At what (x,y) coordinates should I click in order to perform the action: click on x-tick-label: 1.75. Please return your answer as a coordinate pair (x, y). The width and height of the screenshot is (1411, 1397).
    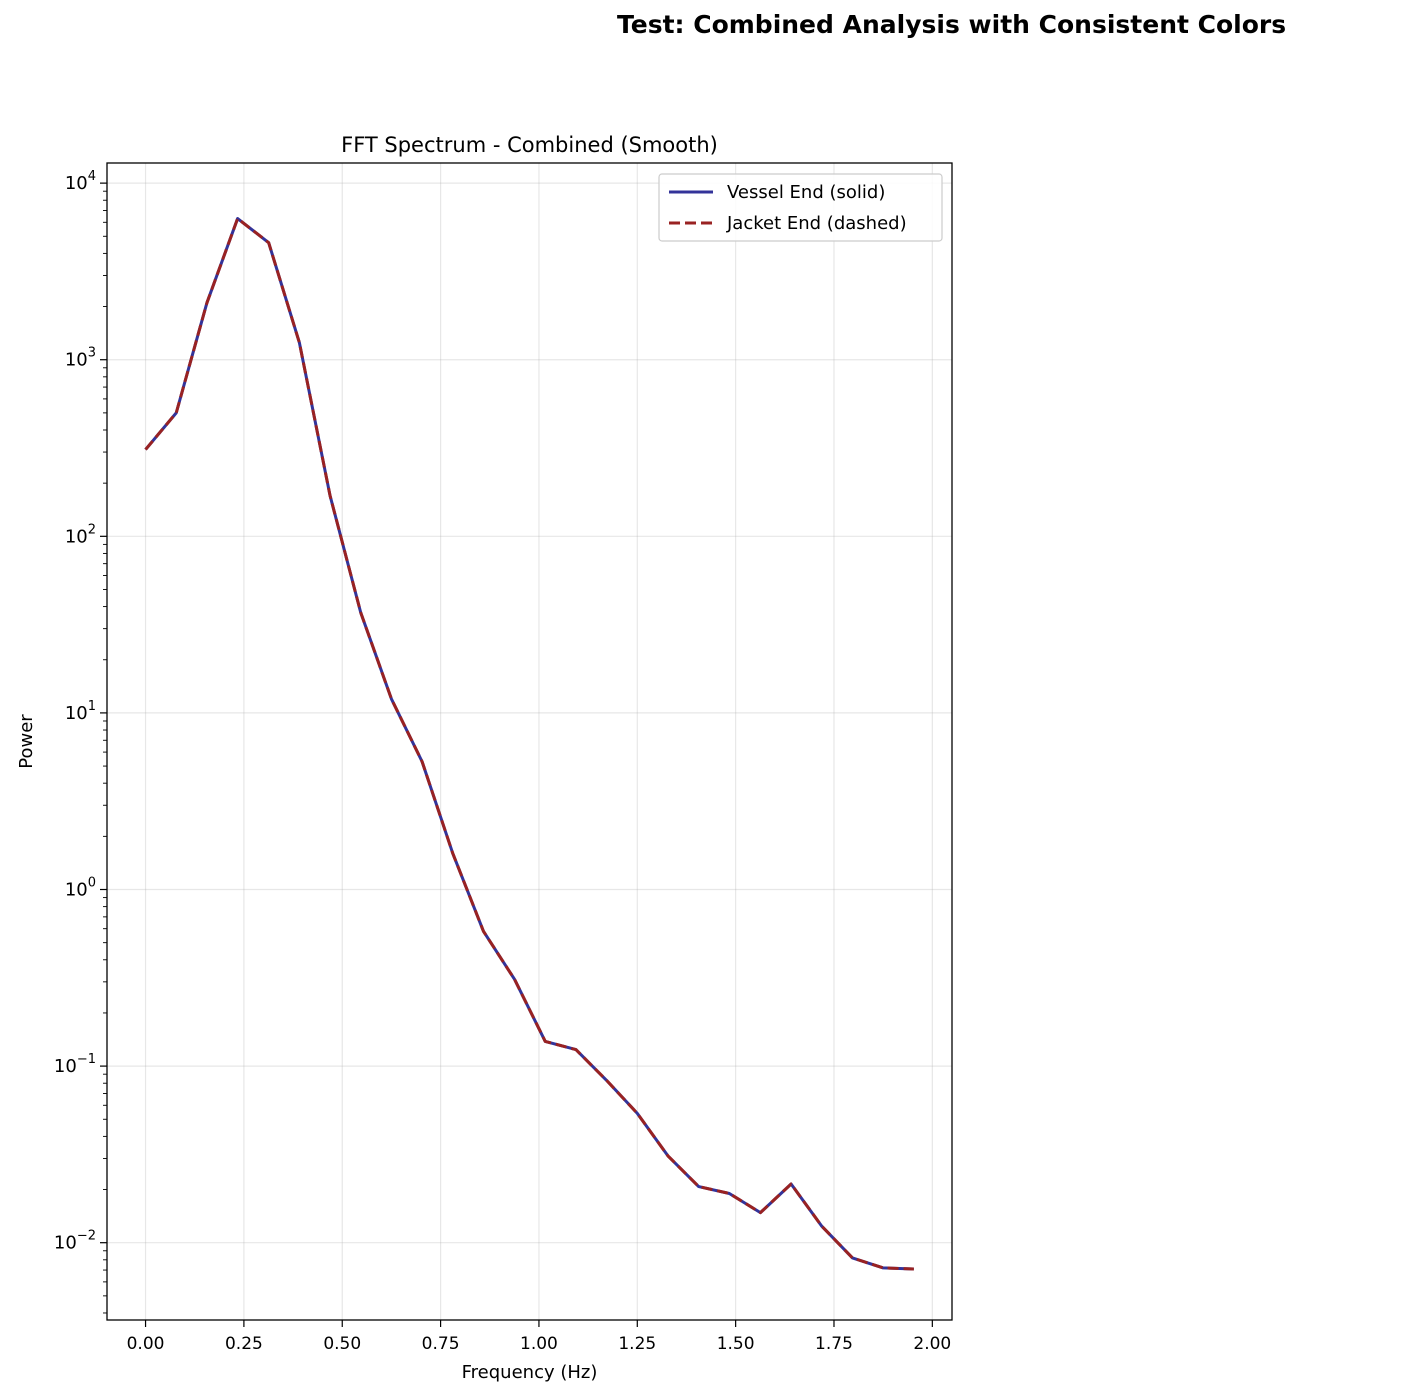
    Looking at the image, I should click on (834, 1344).